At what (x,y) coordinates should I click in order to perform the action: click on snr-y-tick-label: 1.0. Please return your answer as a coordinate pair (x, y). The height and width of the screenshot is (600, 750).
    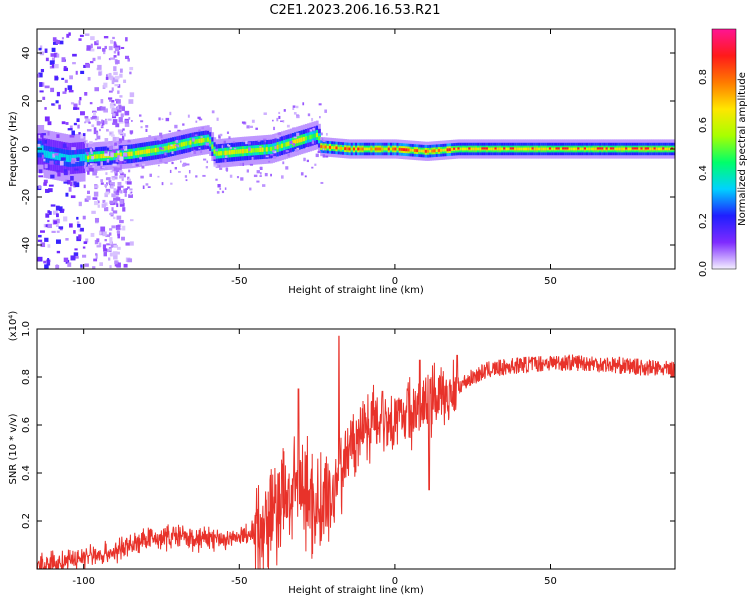
    Looking at the image, I should click on (26, 329).